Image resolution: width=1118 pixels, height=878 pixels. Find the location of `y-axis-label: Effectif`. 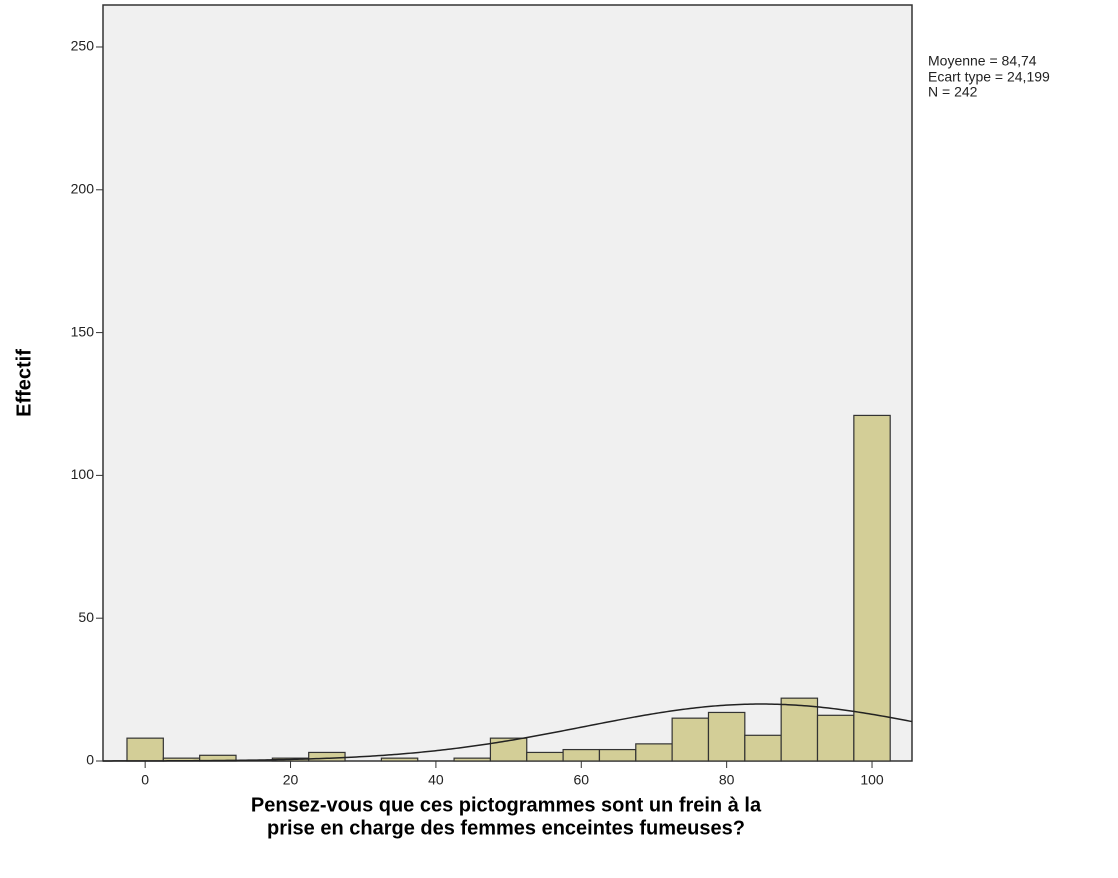

y-axis-label: Effectif is located at coordinates (24, 383).